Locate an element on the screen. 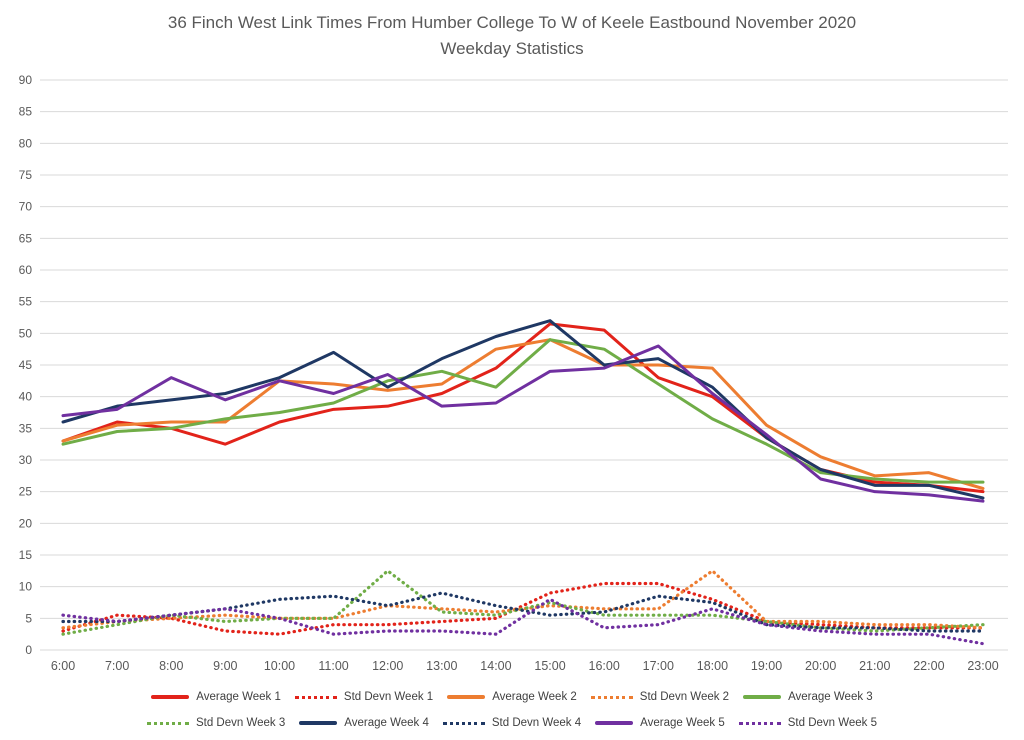  x-tick-label: 12:00 is located at coordinates (387, 666).